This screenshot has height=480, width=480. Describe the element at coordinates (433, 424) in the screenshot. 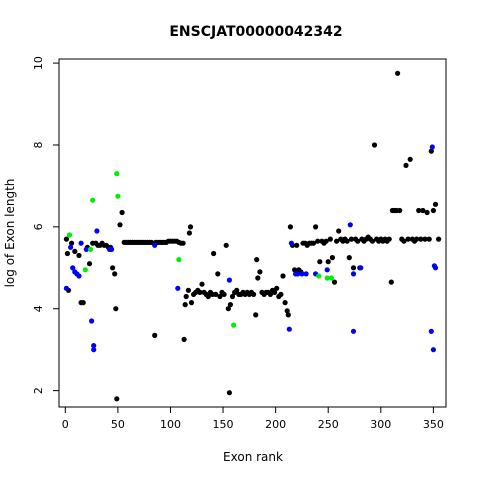

I see `x-tick-label: 350` at that location.